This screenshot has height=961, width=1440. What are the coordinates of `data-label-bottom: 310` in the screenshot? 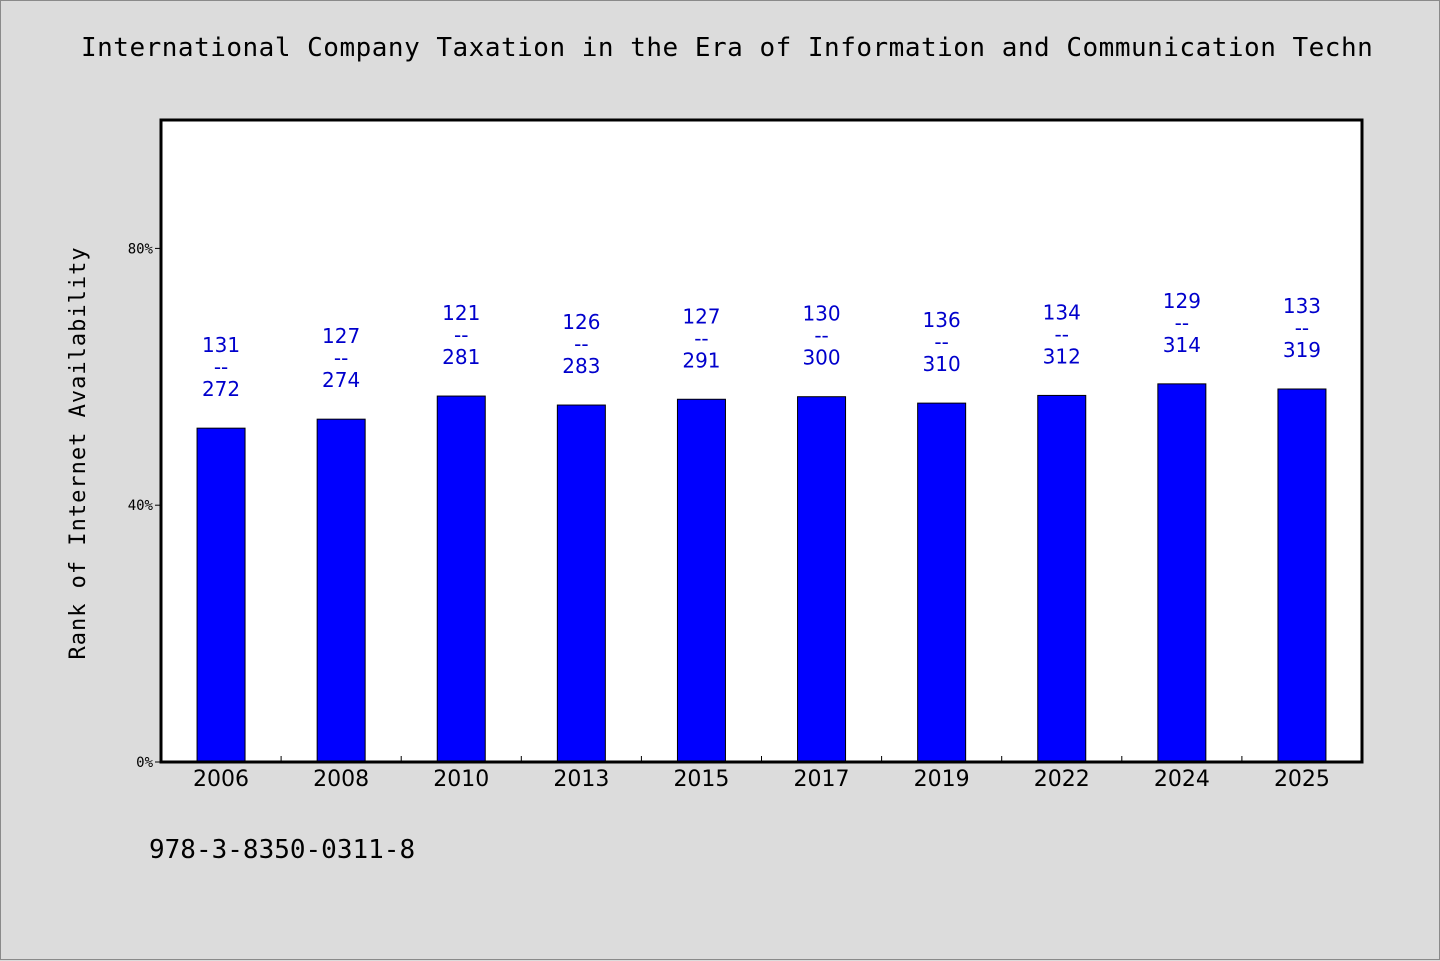 It's located at (942, 364).